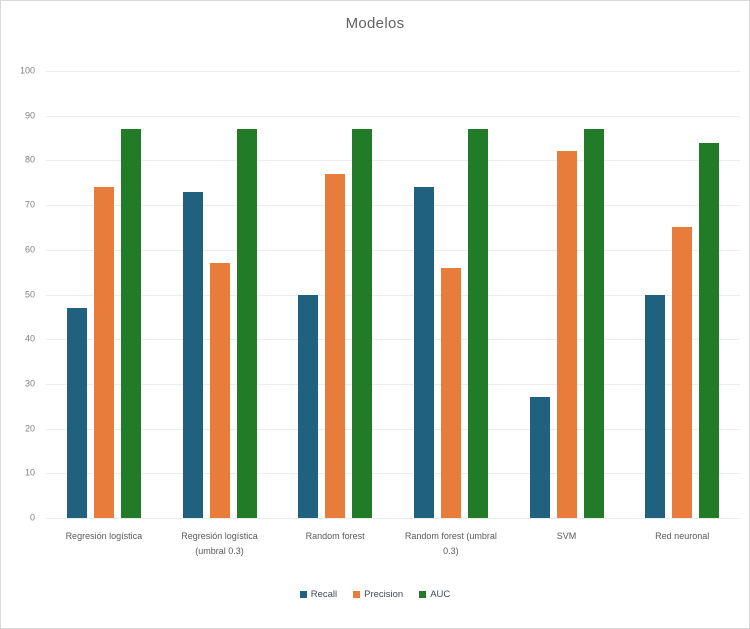 Image resolution: width=750 pixels, height=629 pixels. What do you see at coordinates (384, 594) in the screenshot?
I see `legend-label: Precision` at bounding box center [384, 594].